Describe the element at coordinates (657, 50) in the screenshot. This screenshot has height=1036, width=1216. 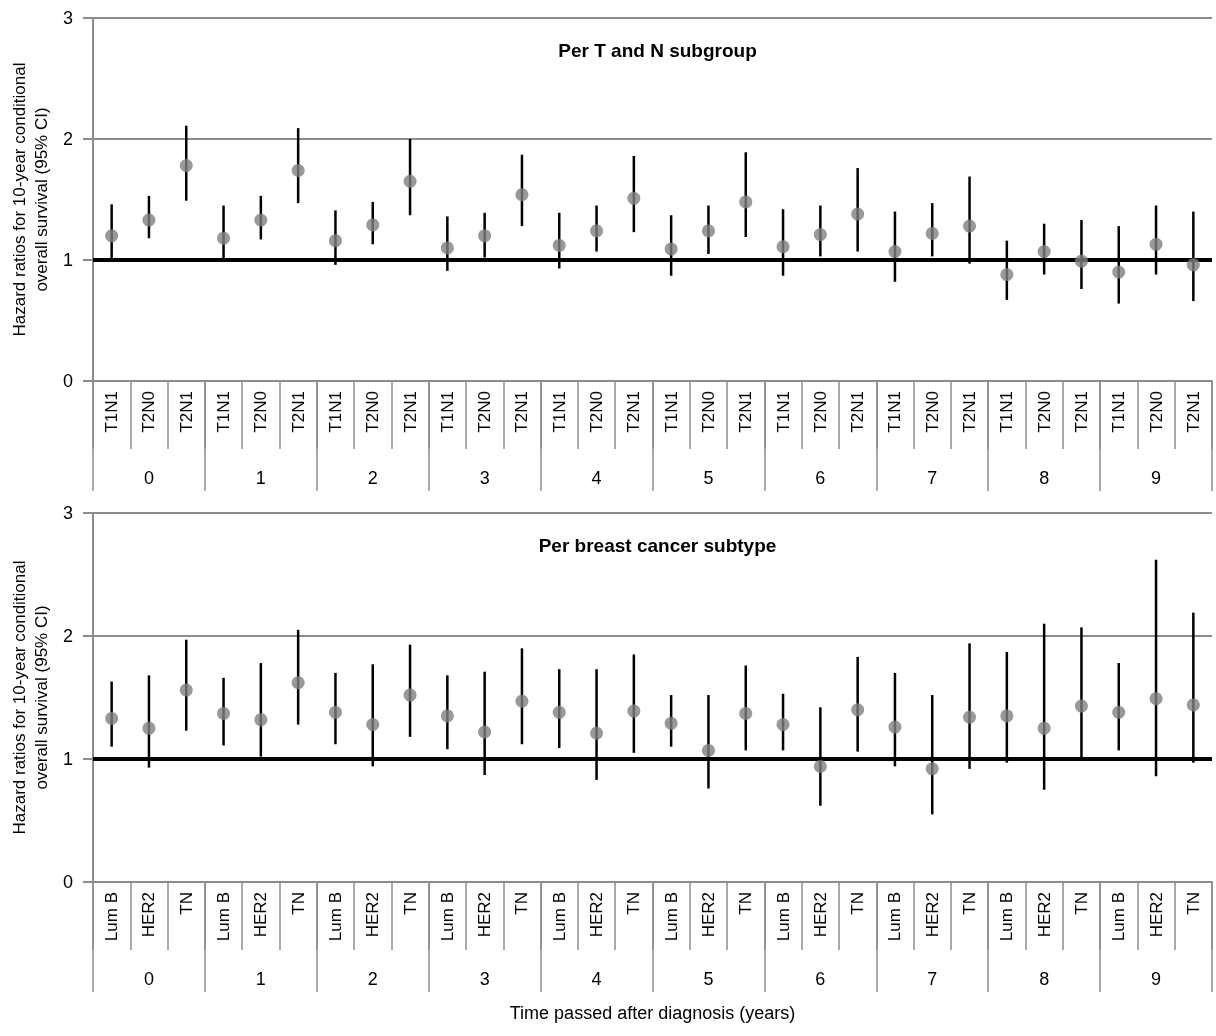
I see `text: Per T and N subgroup` at that location.